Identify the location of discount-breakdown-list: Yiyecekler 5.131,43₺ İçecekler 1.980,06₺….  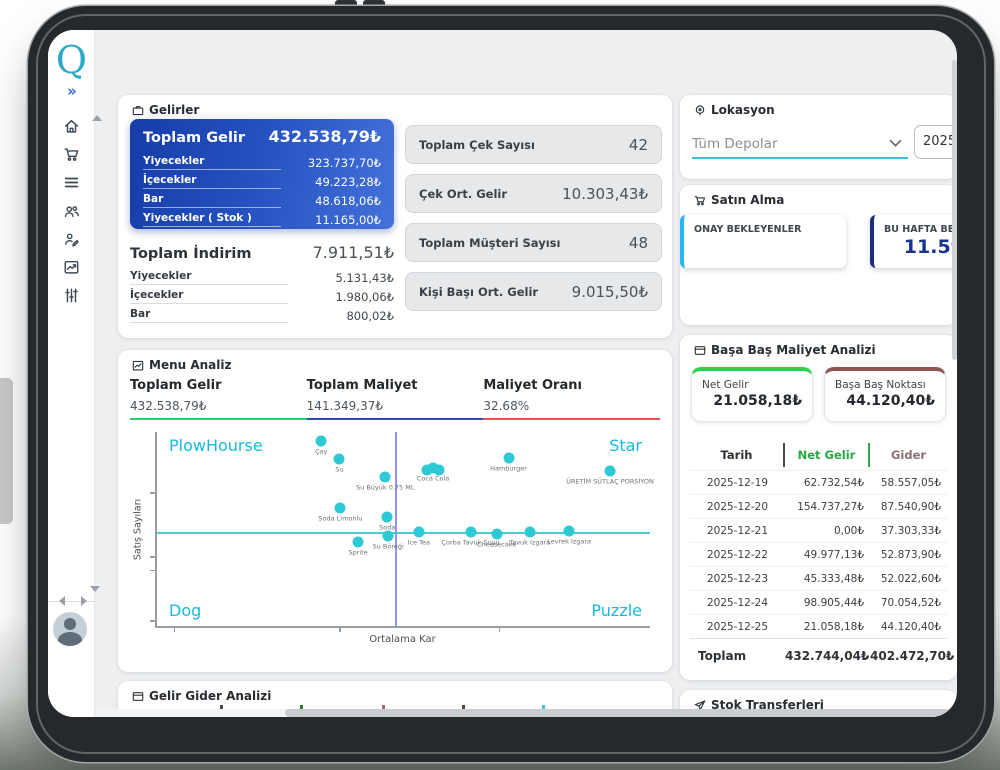
(262, 294).